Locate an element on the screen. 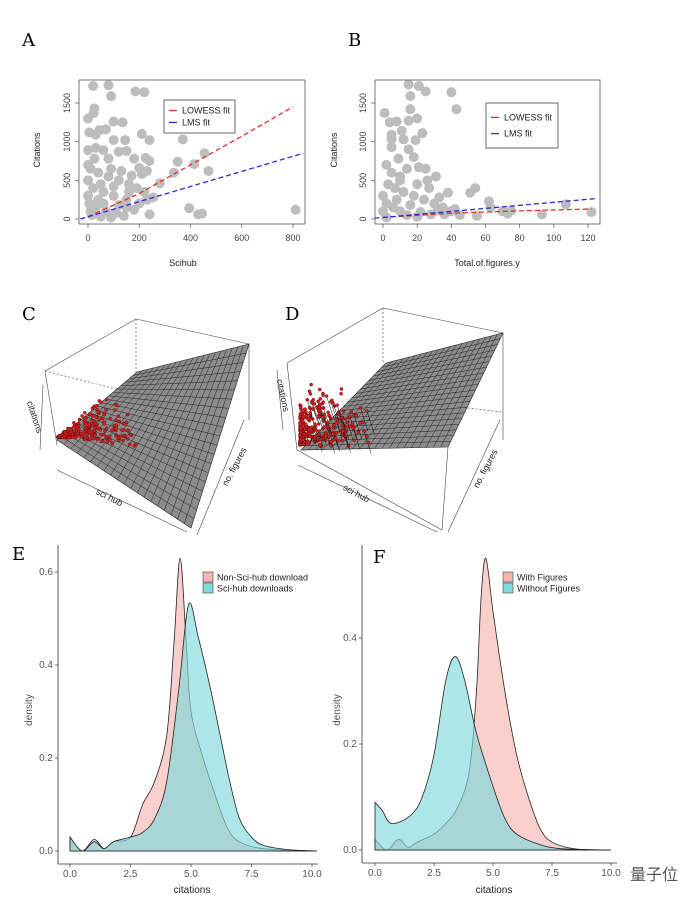 This screenshot has width=688, height=900. panel-label-d: D is located at coordinates (292, 314).